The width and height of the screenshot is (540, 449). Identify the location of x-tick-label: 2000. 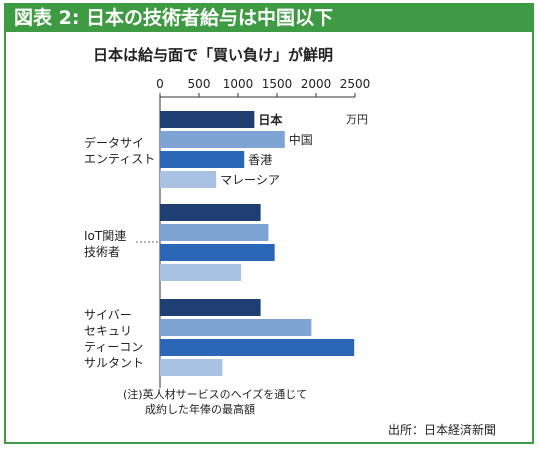
(316, 84).